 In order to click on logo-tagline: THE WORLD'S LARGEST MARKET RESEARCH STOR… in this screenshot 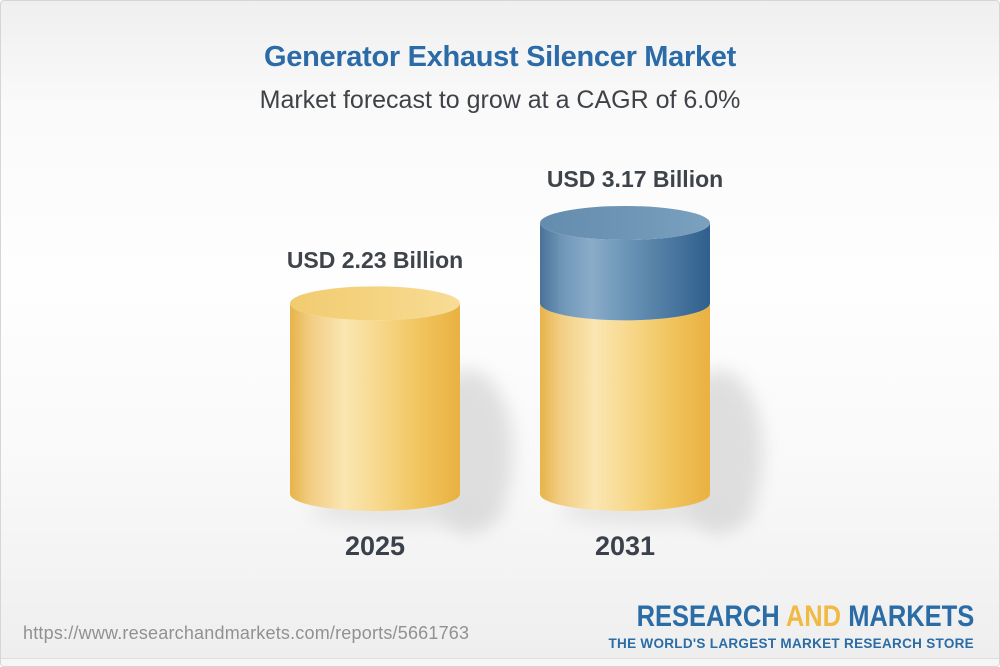, I will do `click(791, 643)`.